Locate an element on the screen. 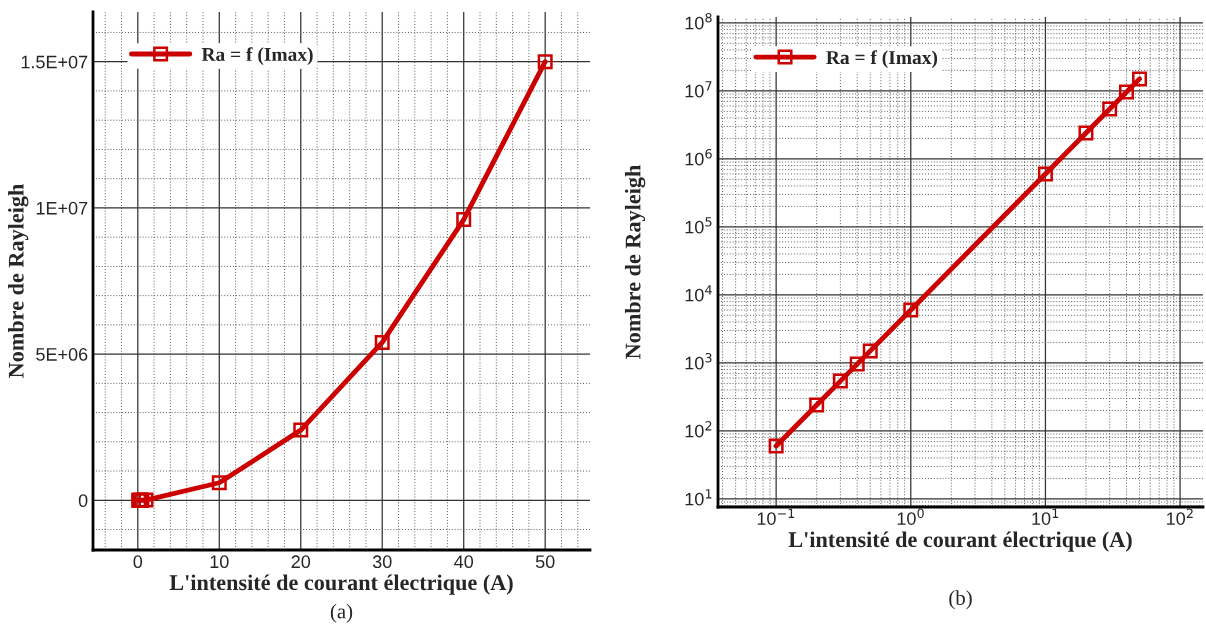 Image resolution: width=1206 pixels, height=632 pixels. x-tick-label: 30 is located at coordinates (382, 562).